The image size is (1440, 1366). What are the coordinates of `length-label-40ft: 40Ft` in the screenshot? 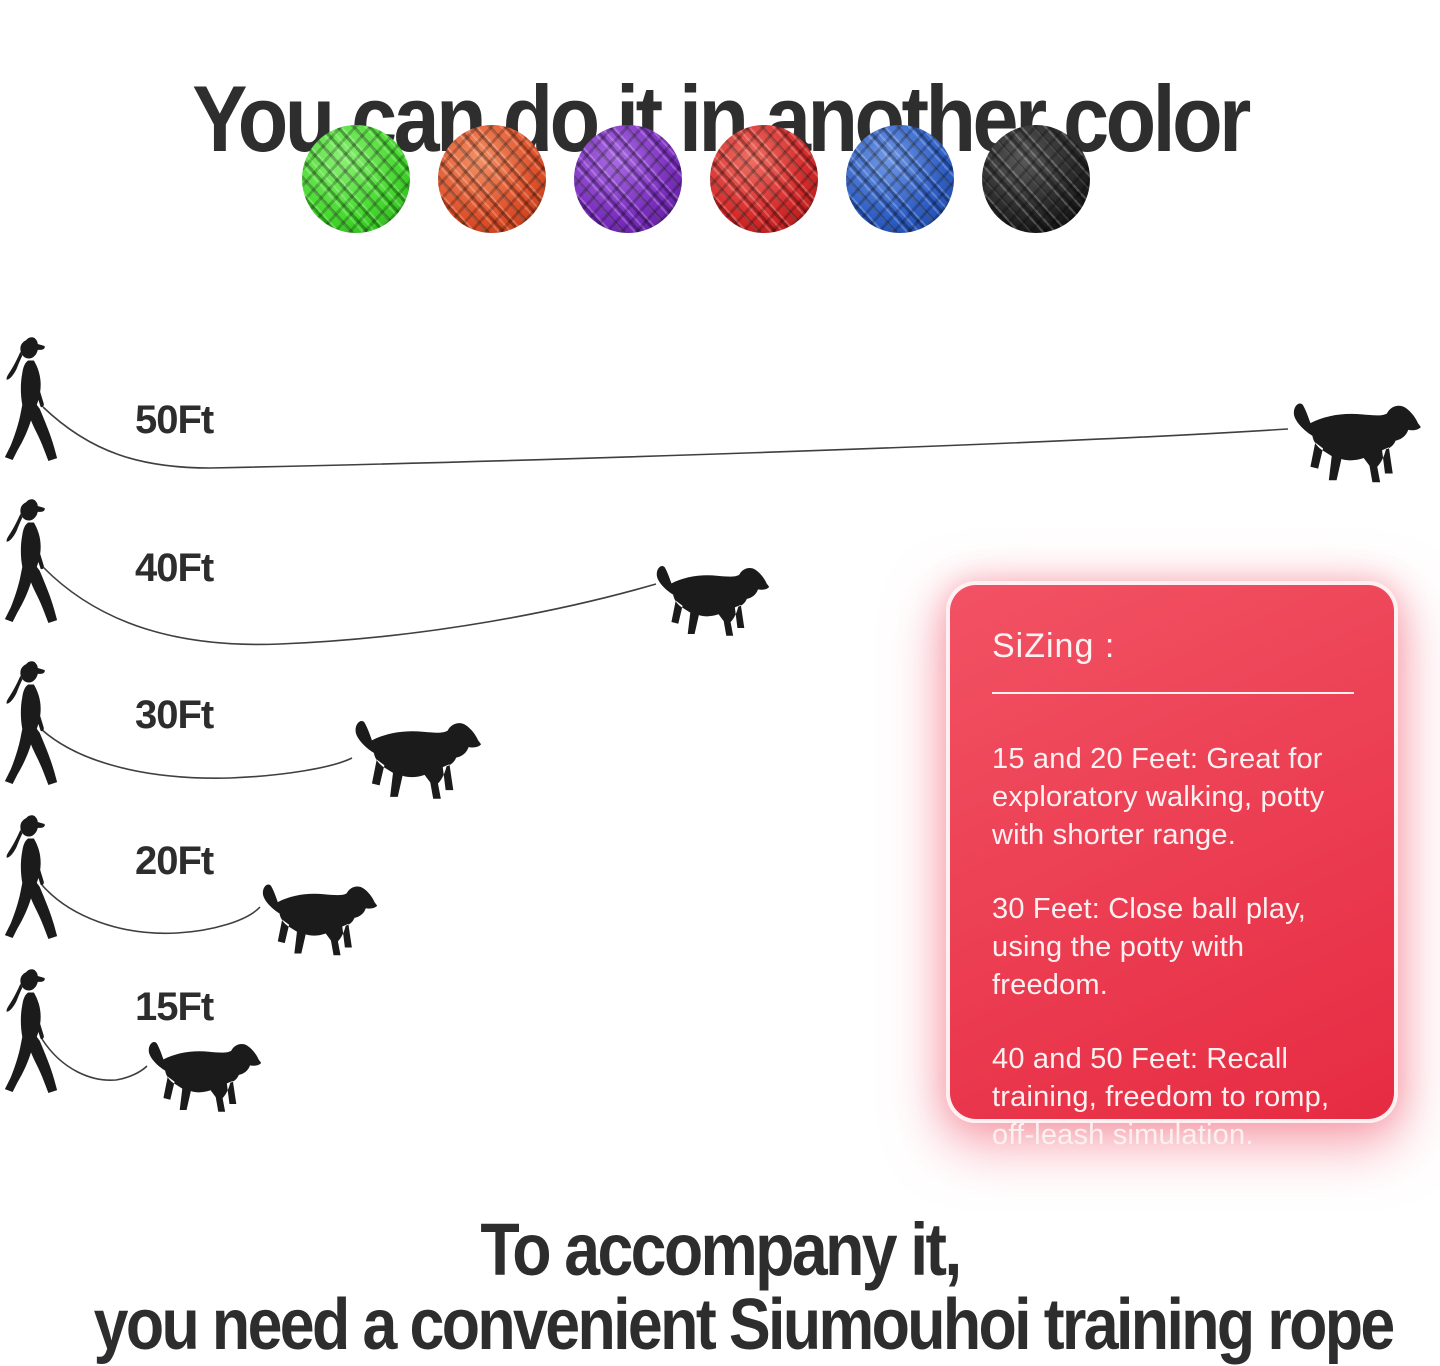 It's located at (174, 568).